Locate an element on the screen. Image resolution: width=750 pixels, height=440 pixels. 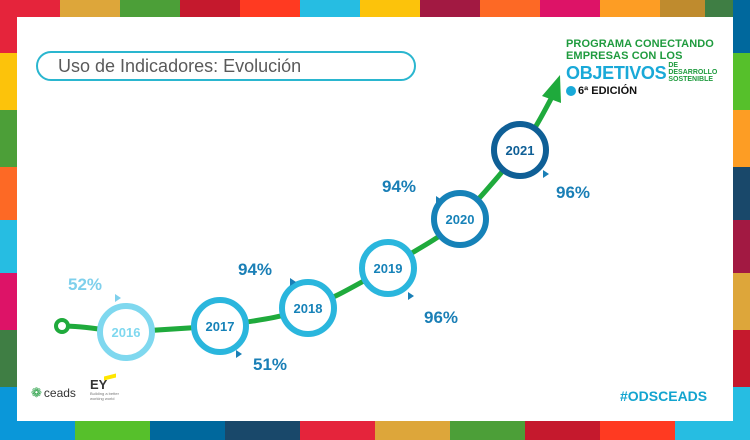
ceads-logo: ❁ ceads is located at coordinates (53, 393).